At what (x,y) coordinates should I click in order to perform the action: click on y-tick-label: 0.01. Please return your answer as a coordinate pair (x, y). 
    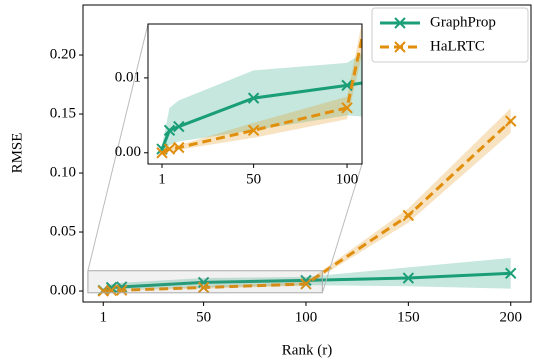
    Looking at the image, I should click on (128, 77).